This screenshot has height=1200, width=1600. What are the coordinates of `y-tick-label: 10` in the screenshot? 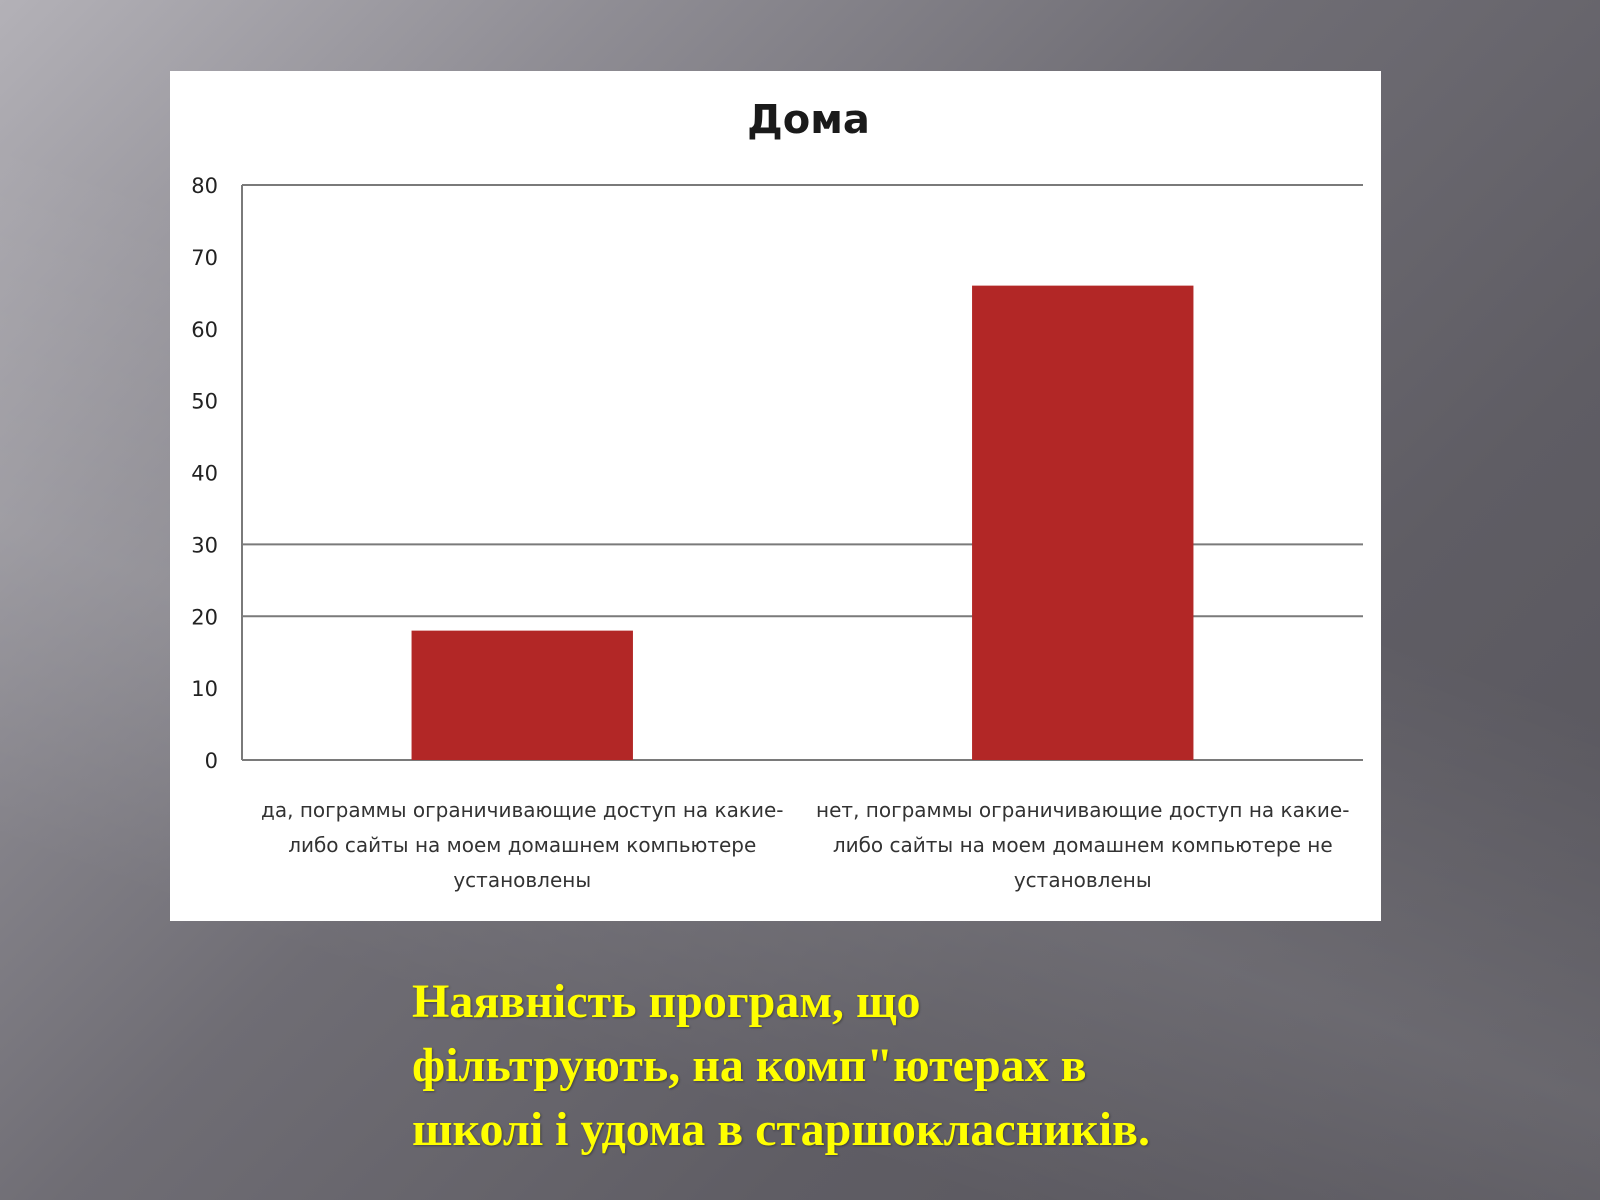 It's located at (204, 689).